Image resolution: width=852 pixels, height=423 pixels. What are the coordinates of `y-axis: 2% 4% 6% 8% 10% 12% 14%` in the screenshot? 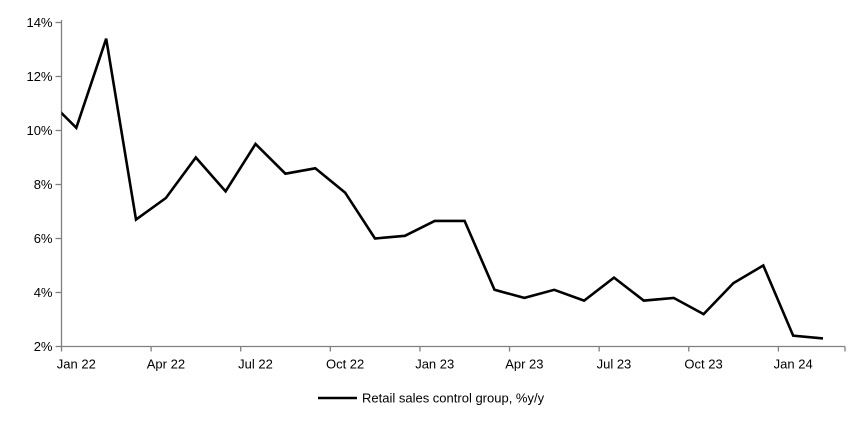 It's located at (44, 184).